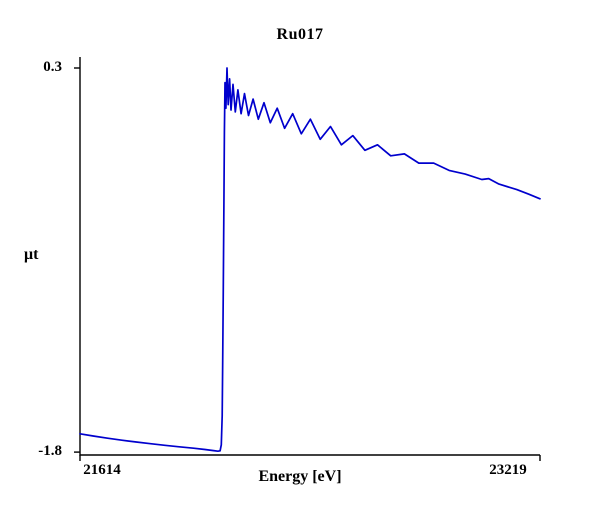 The image size is (600, 520). What do you see at coordinates (300, 34) in the screenshot?
I see `chart-title: Ru017` at bounding box center [300, 34].